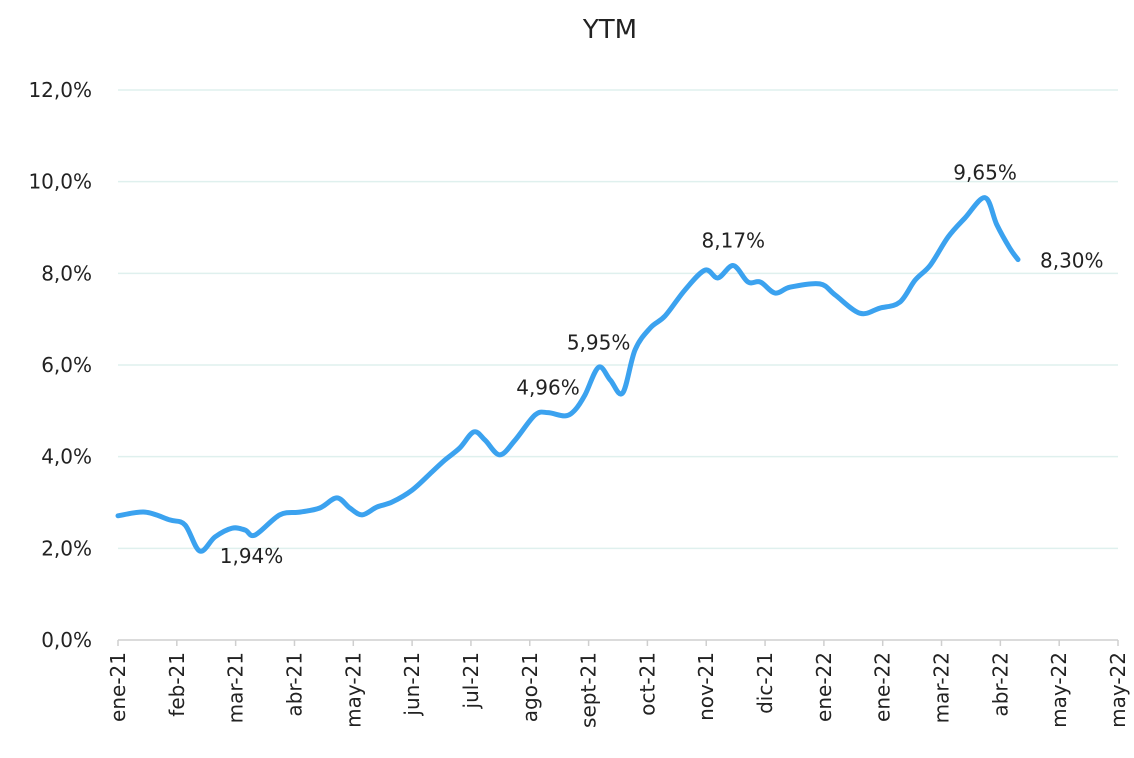 The image size is (1134, 758). What do you see at coordinates (765, 683) in the screenshot?
I see `x-tick-label: dic-21` at bounding box center [765, 683].